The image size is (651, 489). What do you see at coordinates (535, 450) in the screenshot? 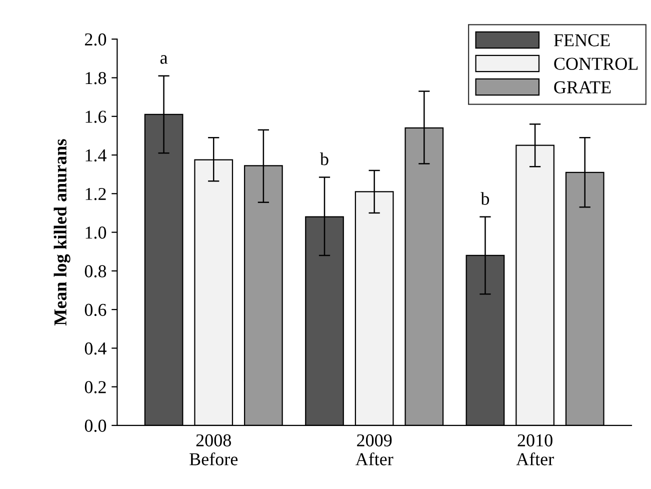
I see `x-tick-label: 2010 After` at bounding box center [535, 450].